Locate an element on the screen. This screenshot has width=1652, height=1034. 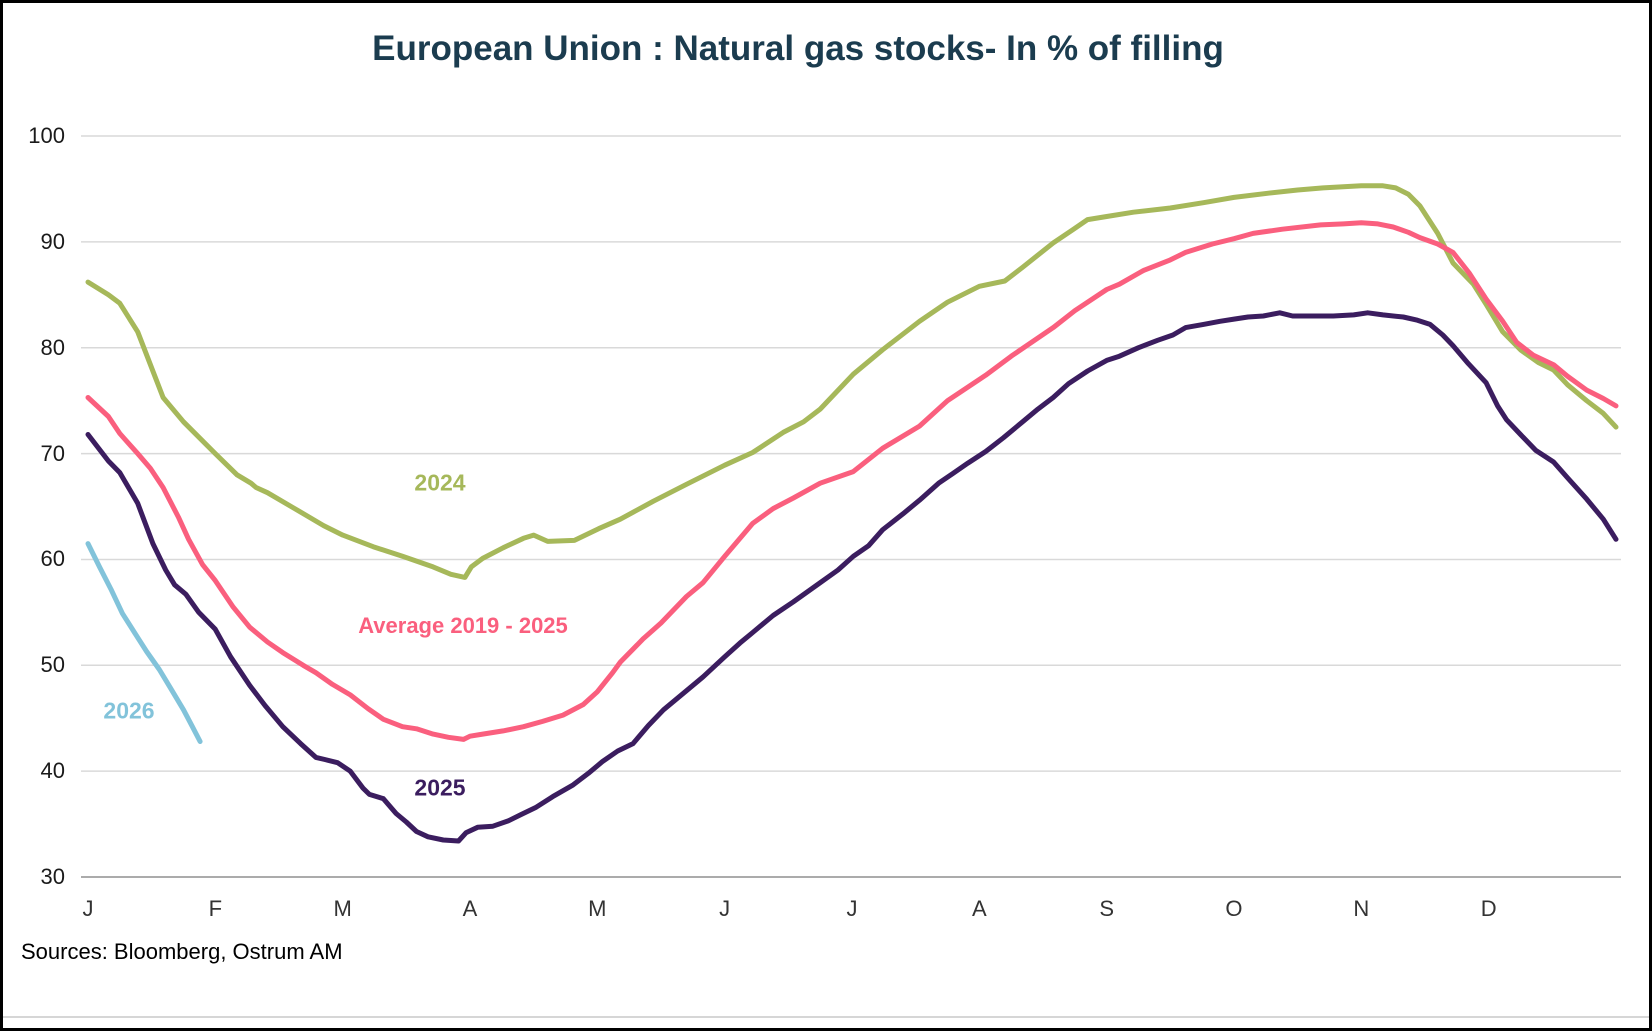
series-label-average-2019-2025: Average 2019 - 2025 is located at coordinates (463, 625).